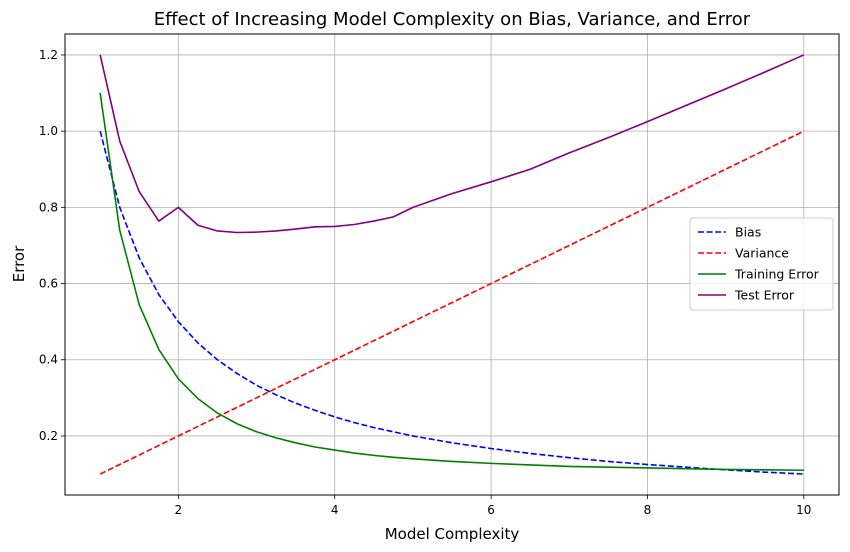 The width and height of the screenshot is (850, 552). What do you see at coordinates (748, 232) in the screenshot?
I see `legend-label: Bias` at bounding box center [748, 232].